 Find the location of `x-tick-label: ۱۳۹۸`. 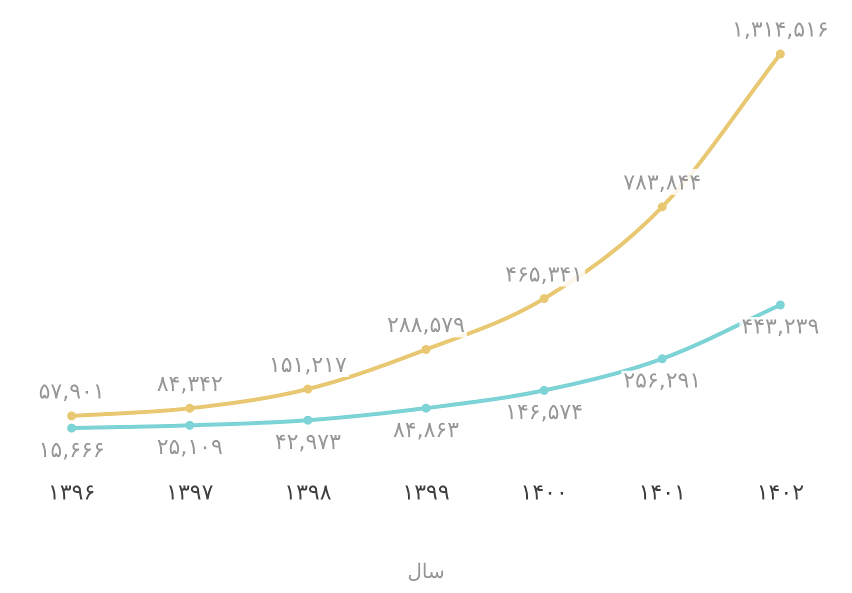

x-tick-label: ۱۳۹۸ is located at coordinates (308, 493).